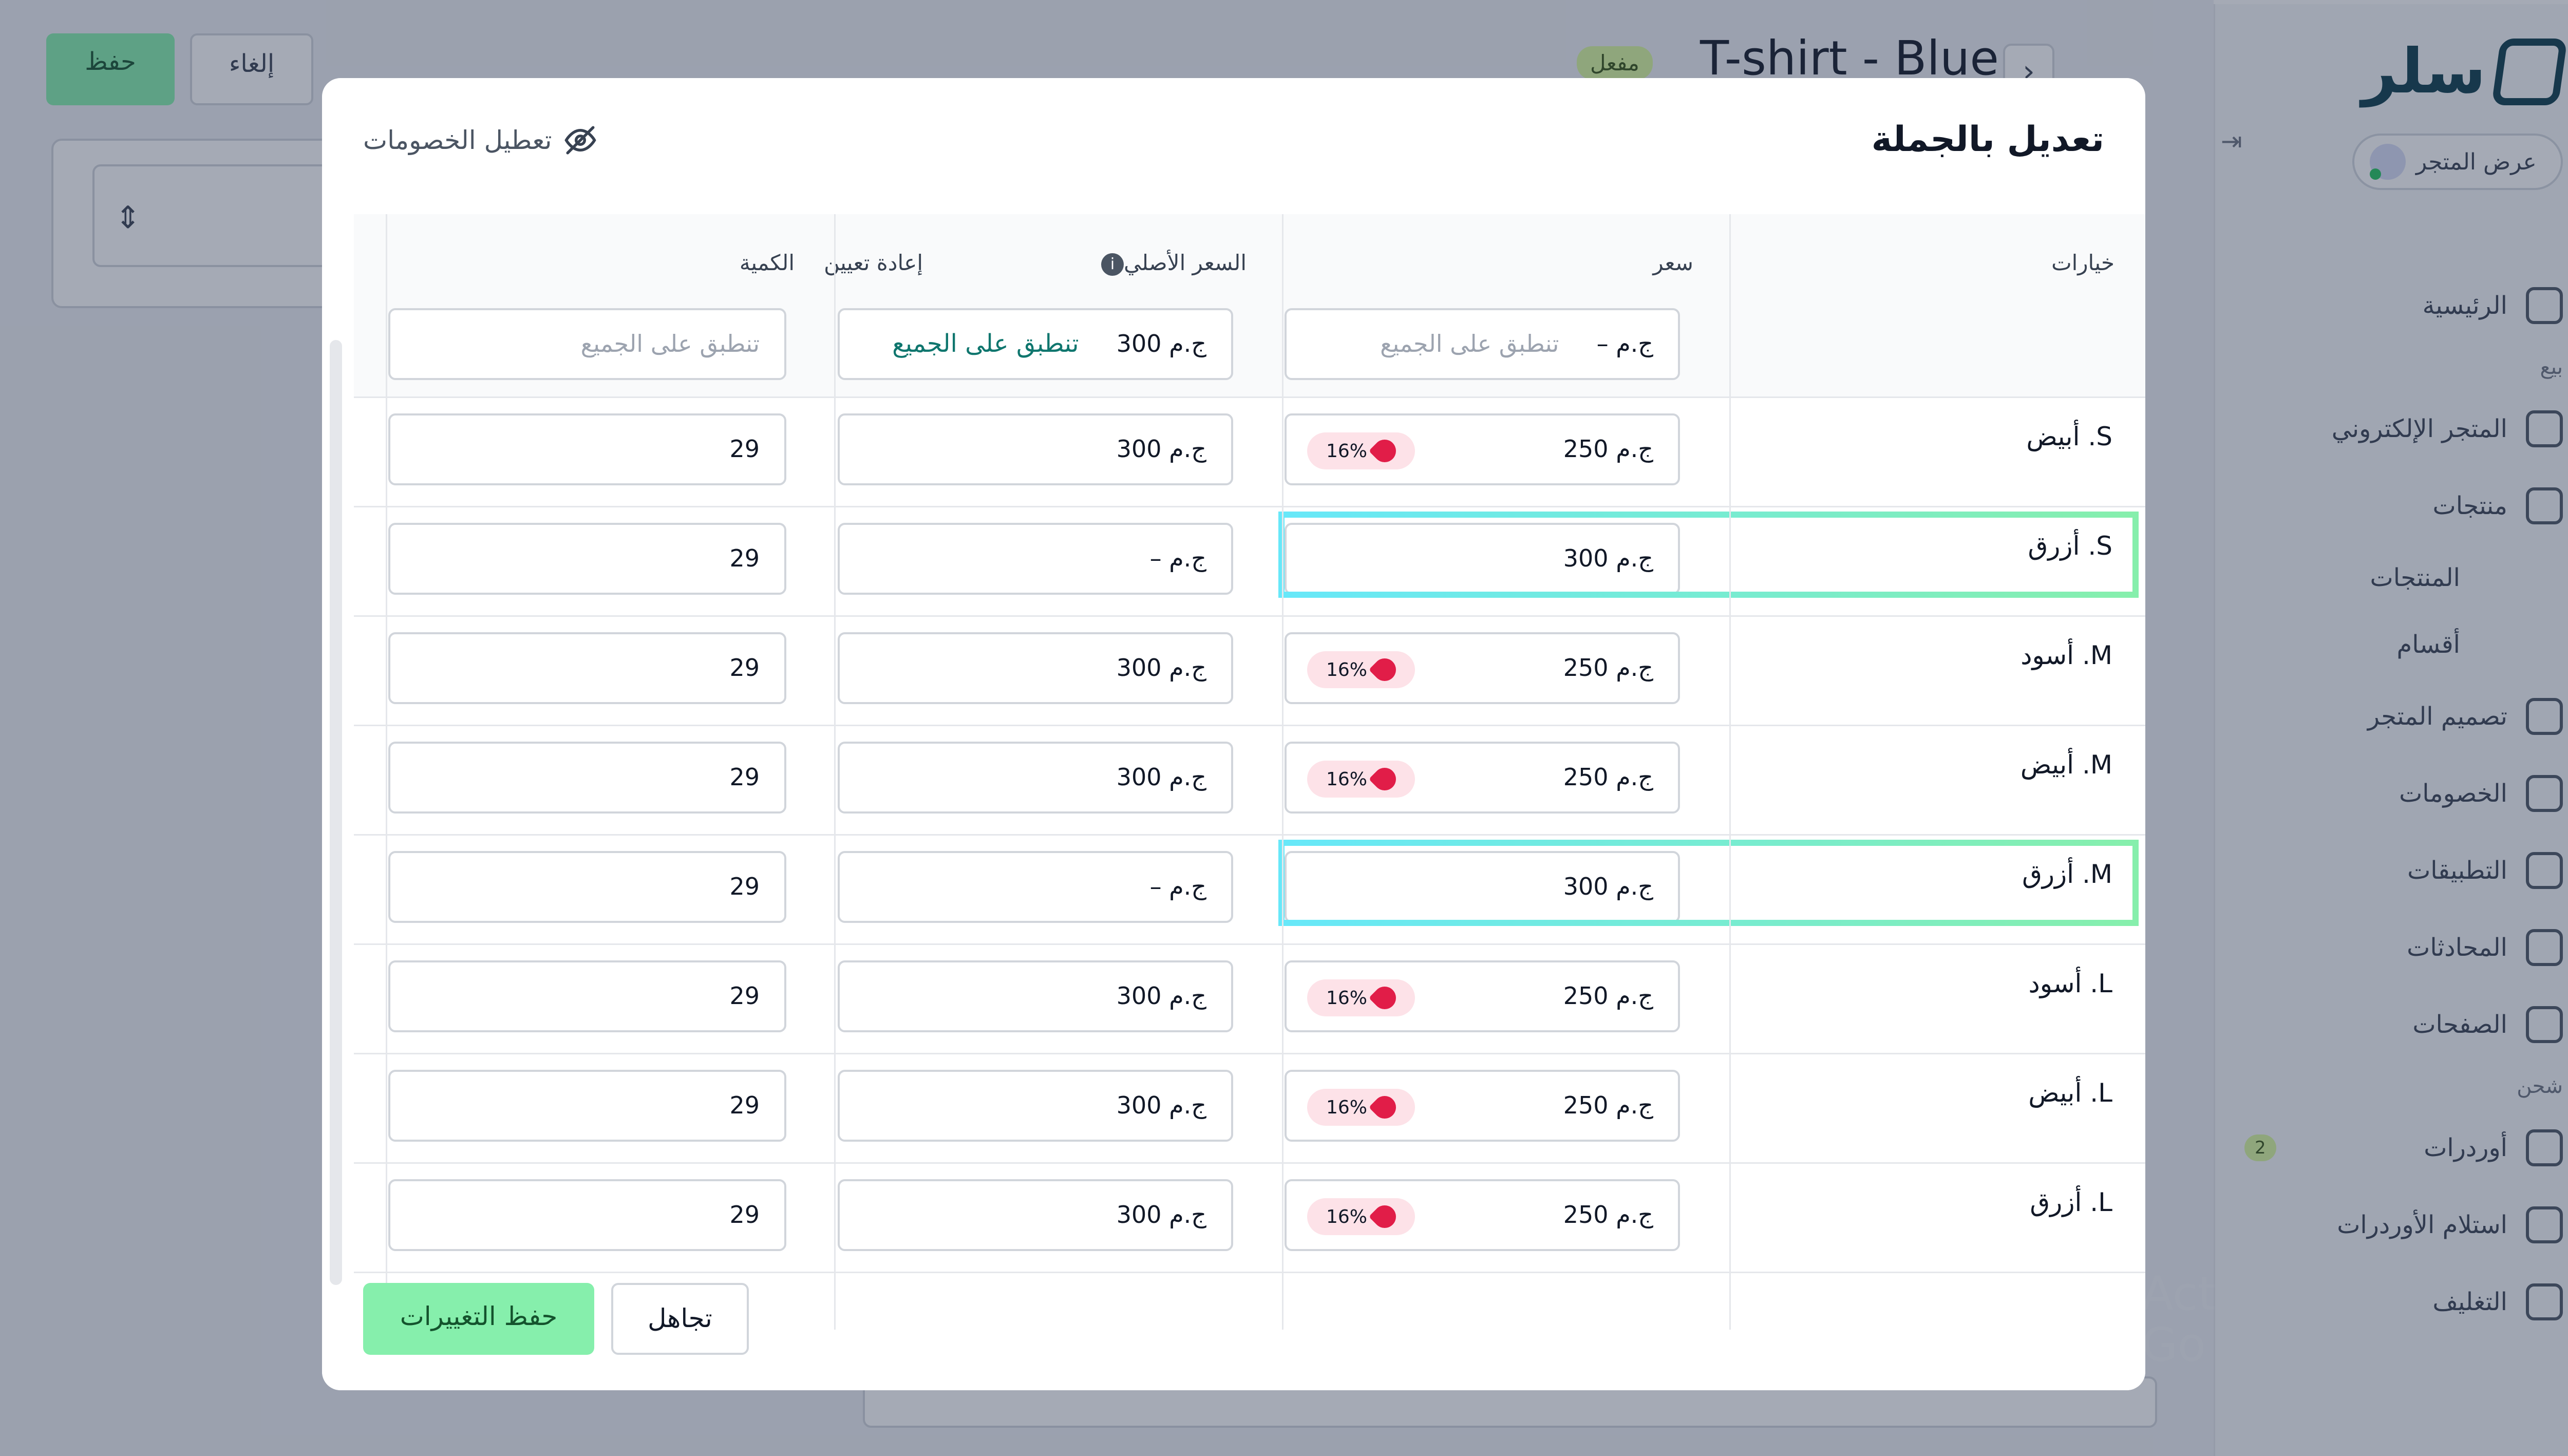  I want to click on price-apply-all-dash: –, so click(1602, 344).